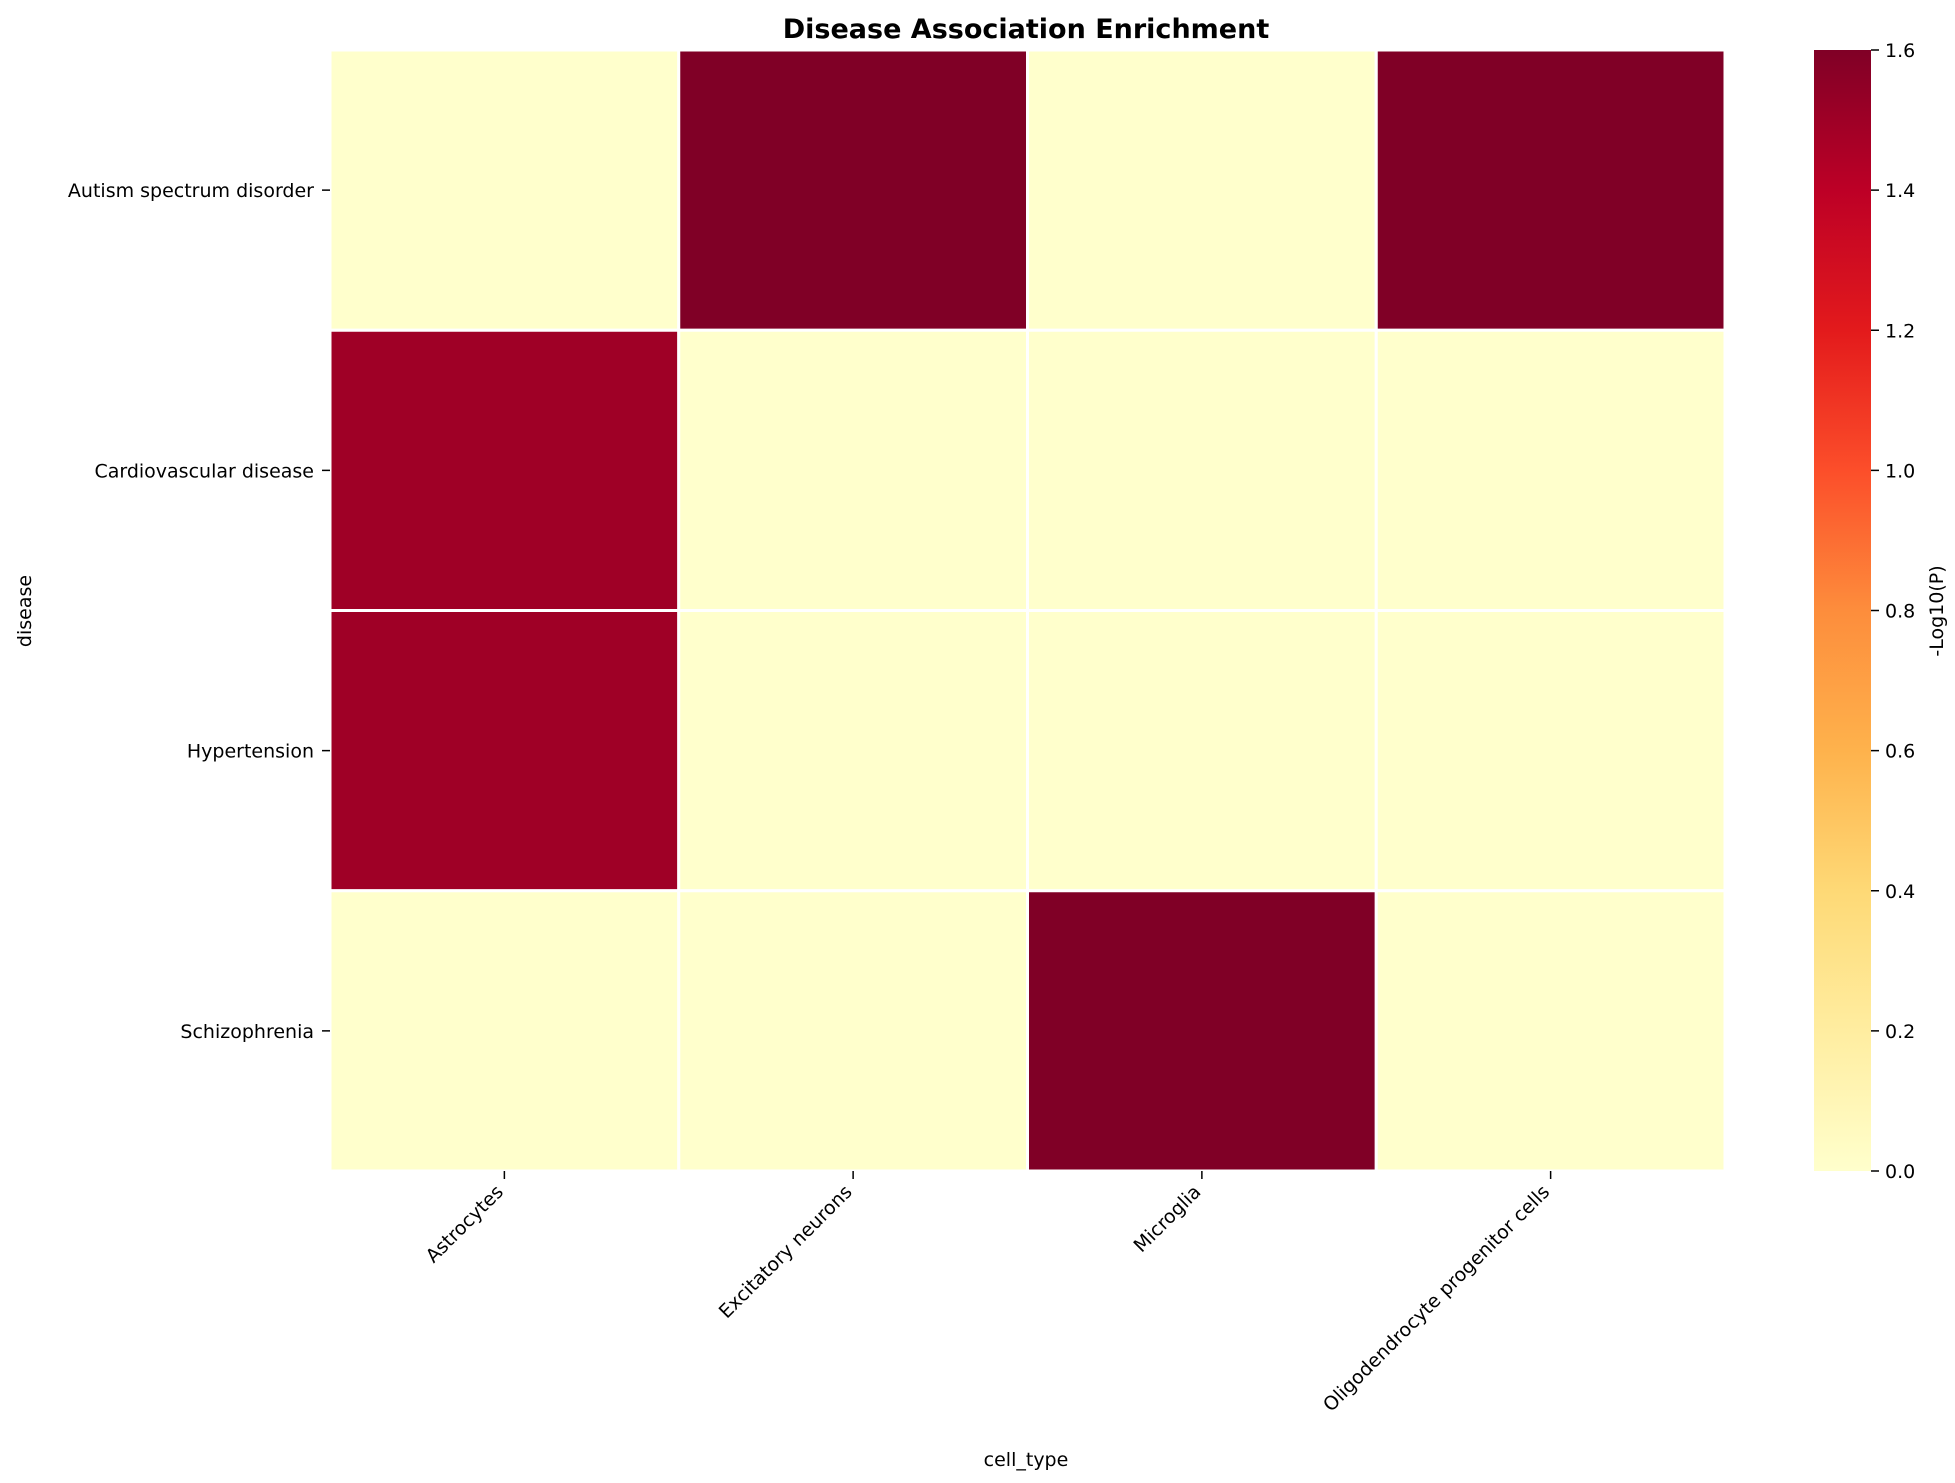 This screenshot has width=1955, height=1483. What do you see at coordinates (1900, 752) in the screenshot?
I see `colorbar-tick-label: 0.6` at bounding box center [1900, 752].